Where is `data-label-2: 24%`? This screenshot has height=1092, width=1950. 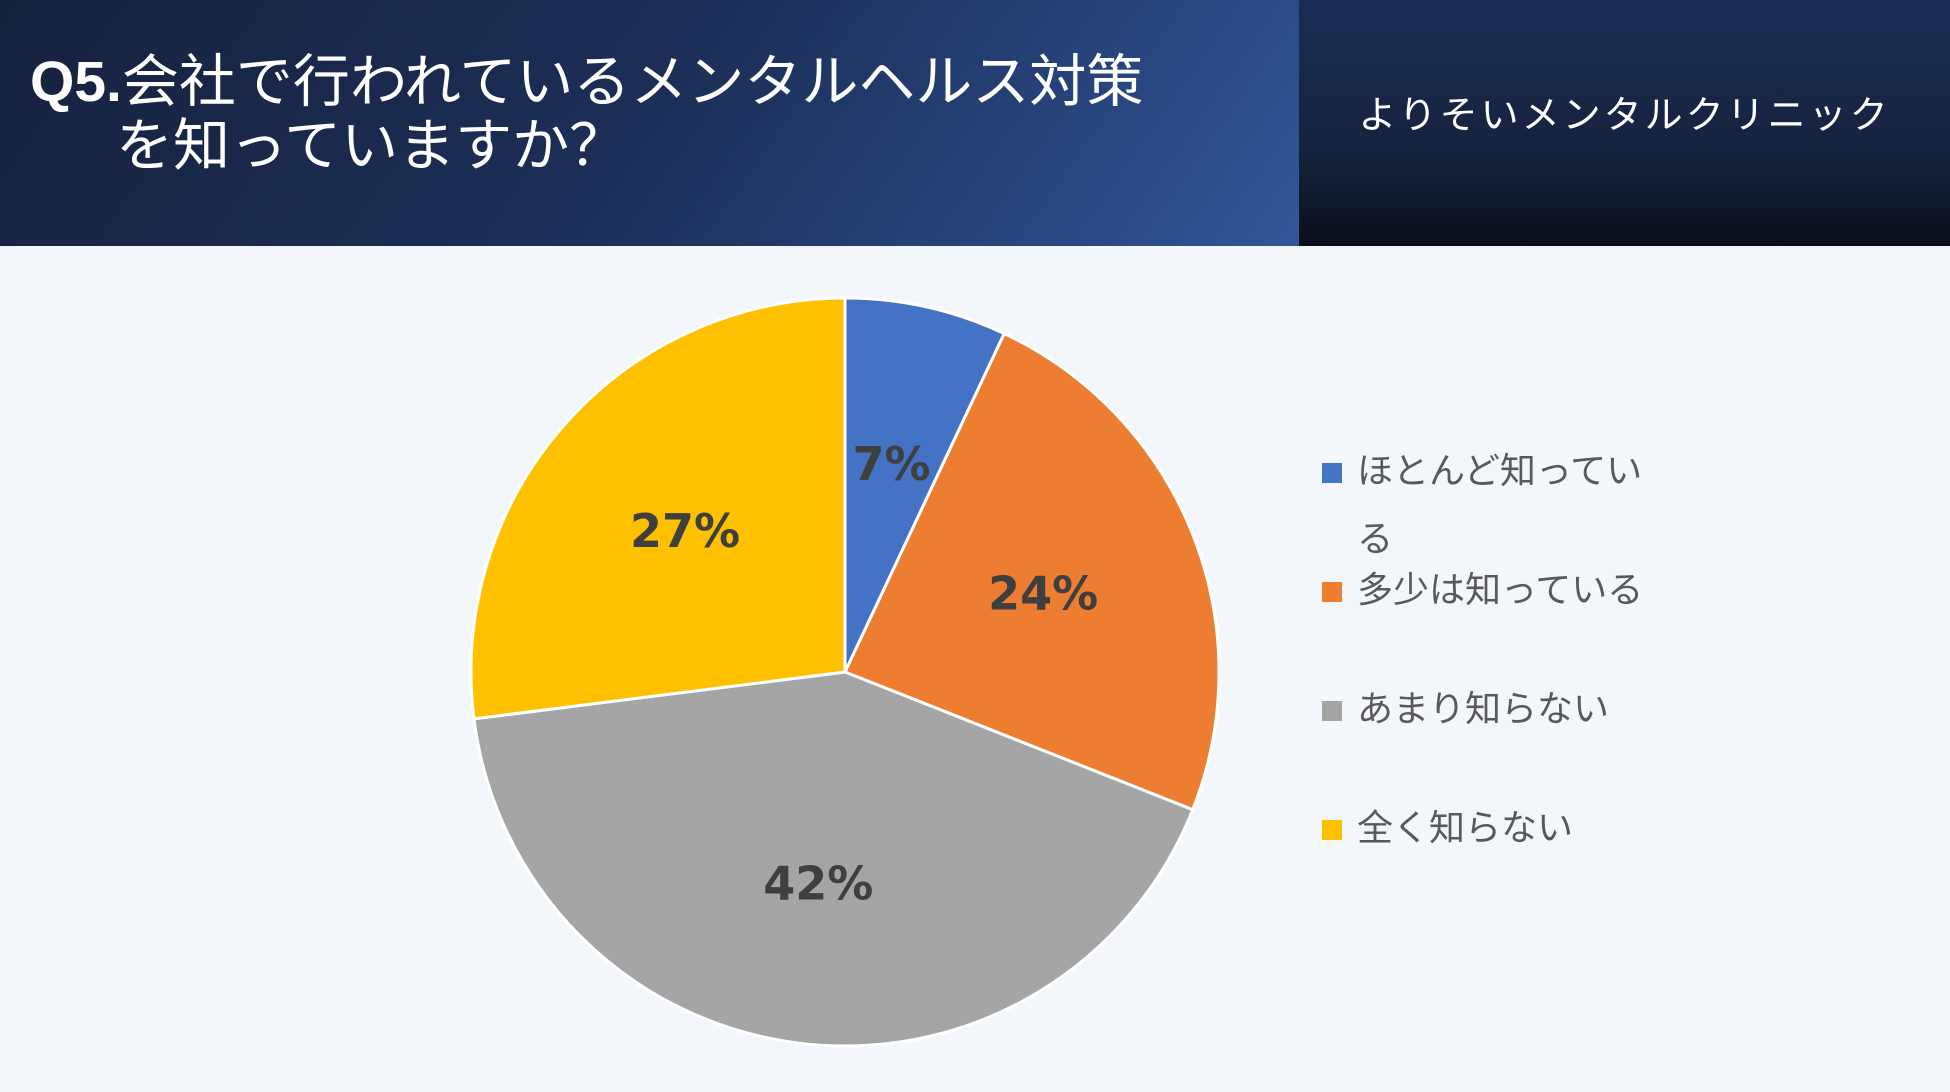
data-label-2: 24% is located at coordinates (1043, 594).